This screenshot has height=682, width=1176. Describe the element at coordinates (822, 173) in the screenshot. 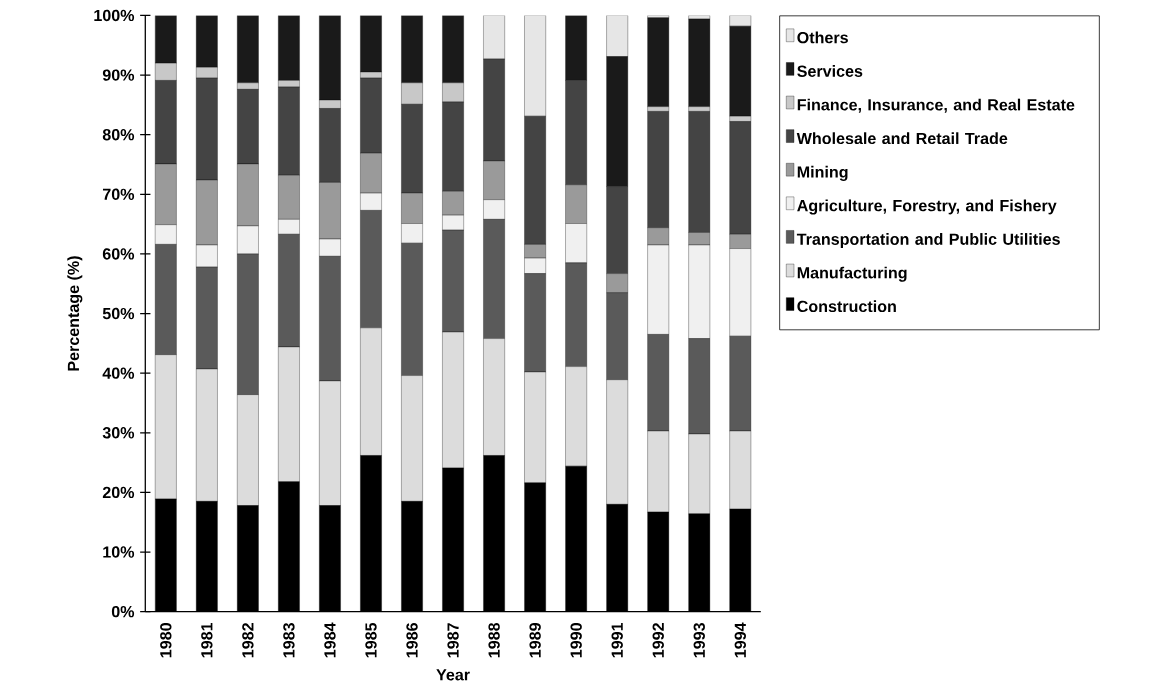

I see `legend-label: Mining` at that location.